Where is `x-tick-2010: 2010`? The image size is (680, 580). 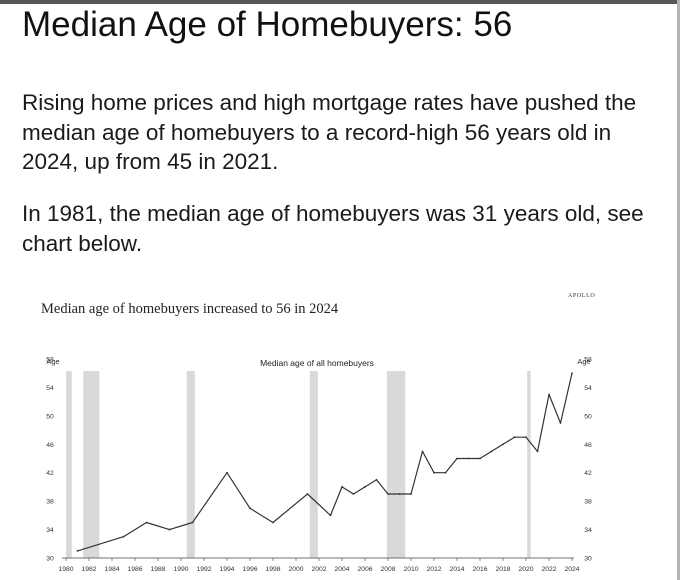 x-tick-2010: 2010 is located at coordinates (410, 569).